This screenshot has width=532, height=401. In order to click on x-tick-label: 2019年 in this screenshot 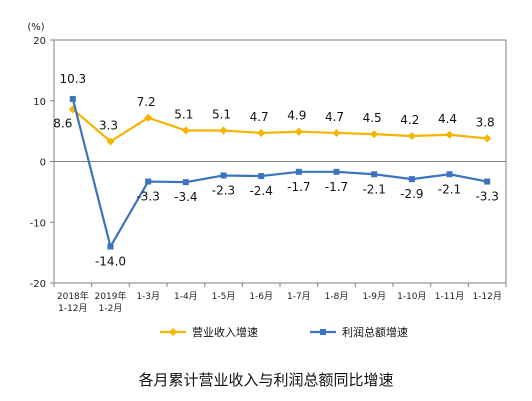, I will do `click(111, 296)`.